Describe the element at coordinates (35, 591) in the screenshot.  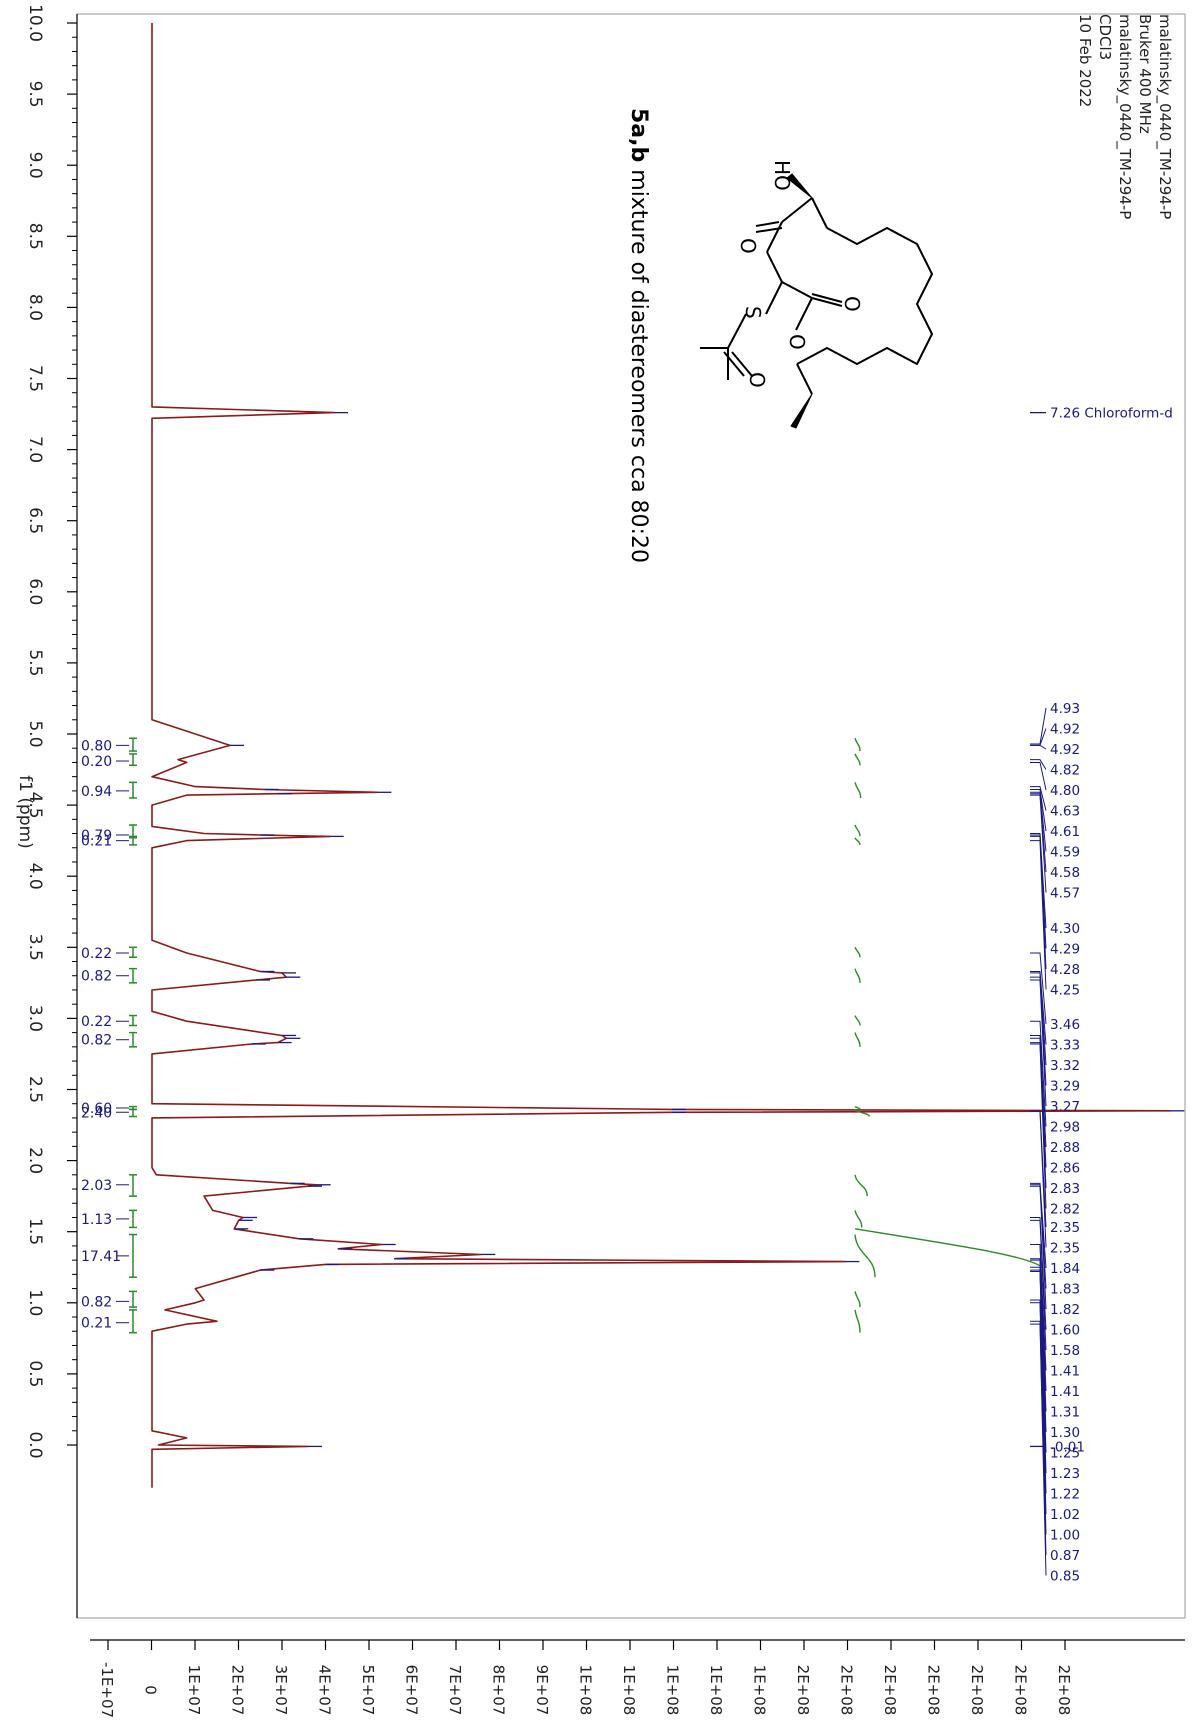
I see `ppm-tick-label: 6.0` at that location.